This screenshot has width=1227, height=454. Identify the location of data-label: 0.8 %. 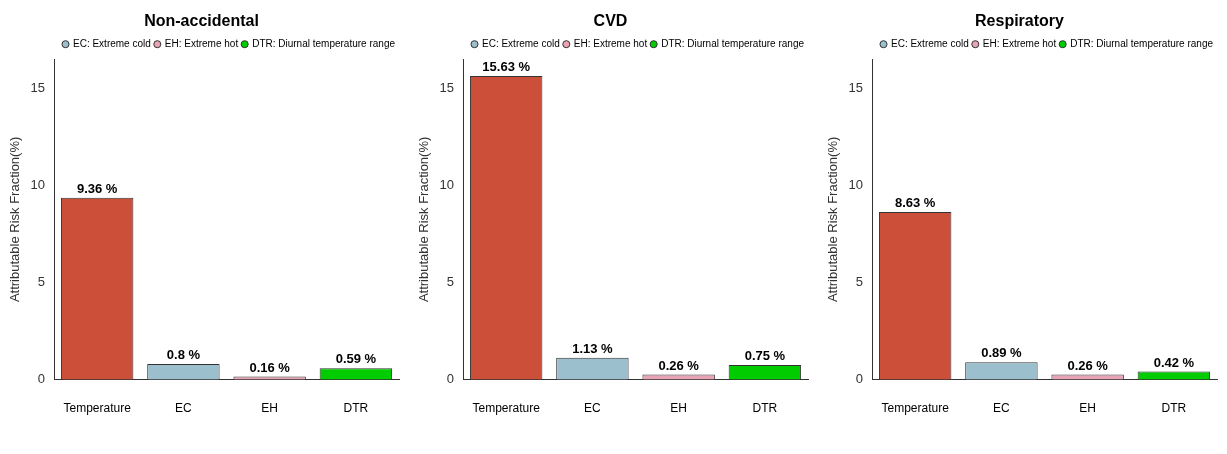
(183, 355).